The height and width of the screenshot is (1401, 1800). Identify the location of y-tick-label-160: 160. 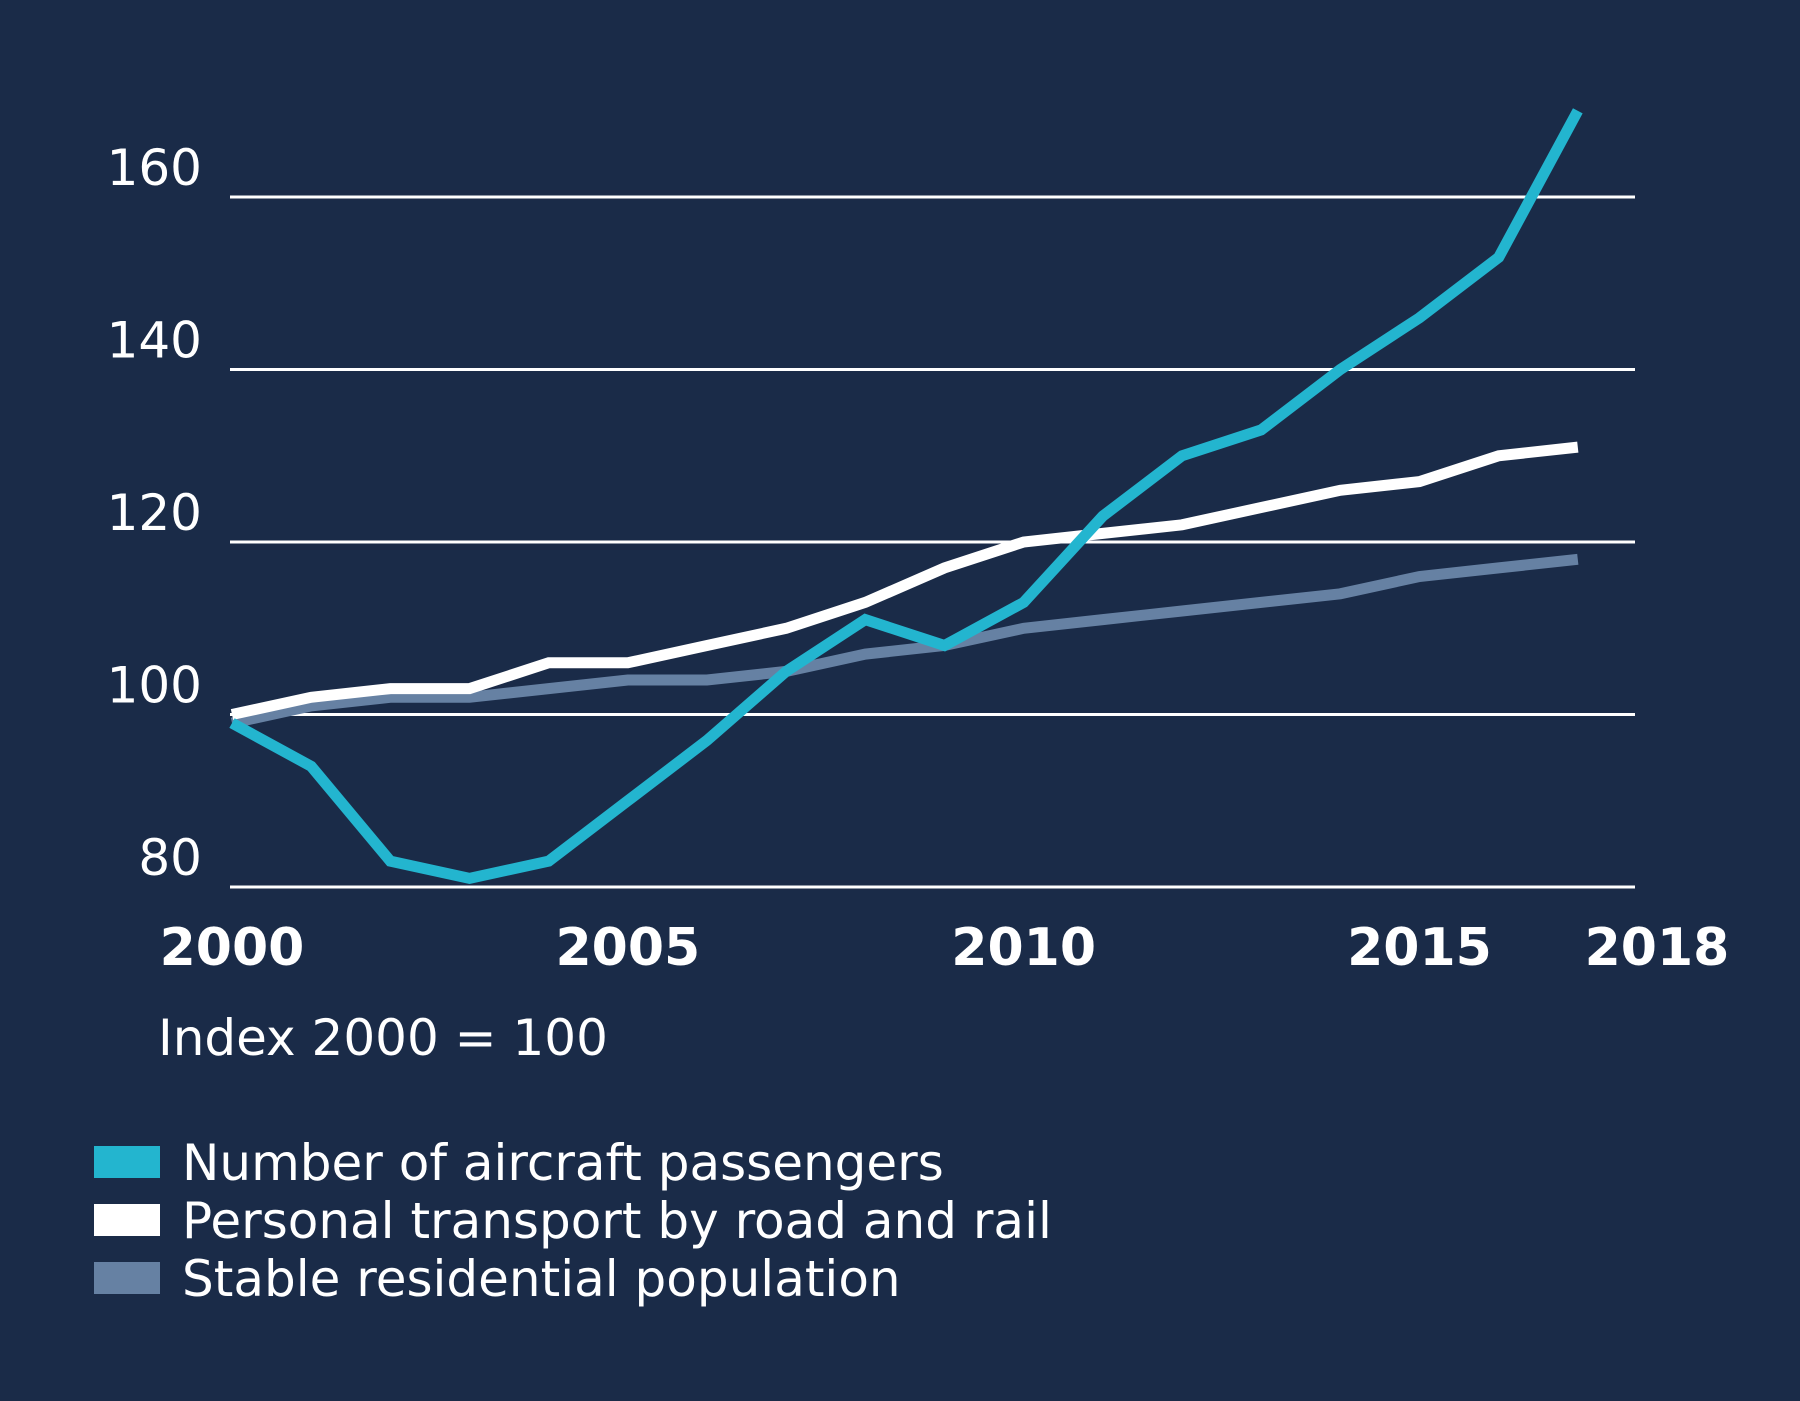
(154, 168).